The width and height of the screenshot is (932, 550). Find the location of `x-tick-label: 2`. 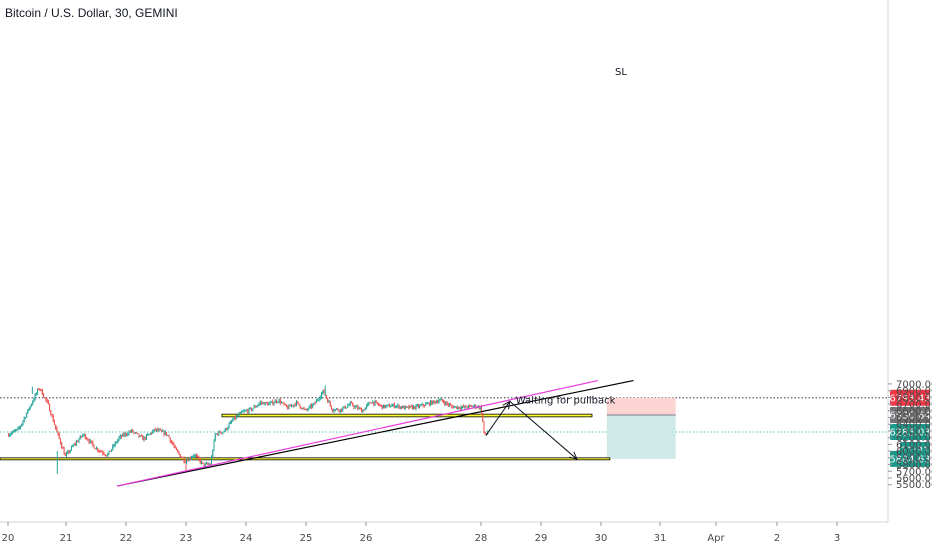

x-tick-label: 2 is located at coordinates (777, 538).